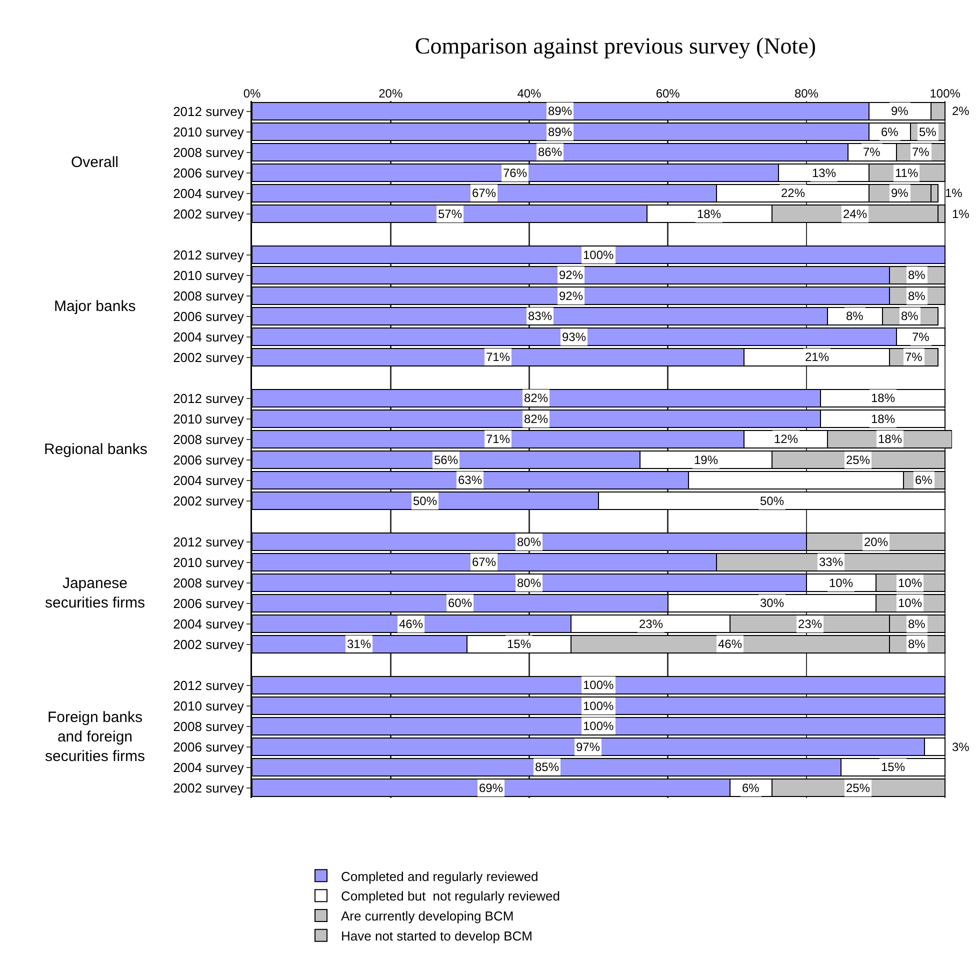 The image size is (977, 963). I want to click on data-label: 33%, so click(831, 562).